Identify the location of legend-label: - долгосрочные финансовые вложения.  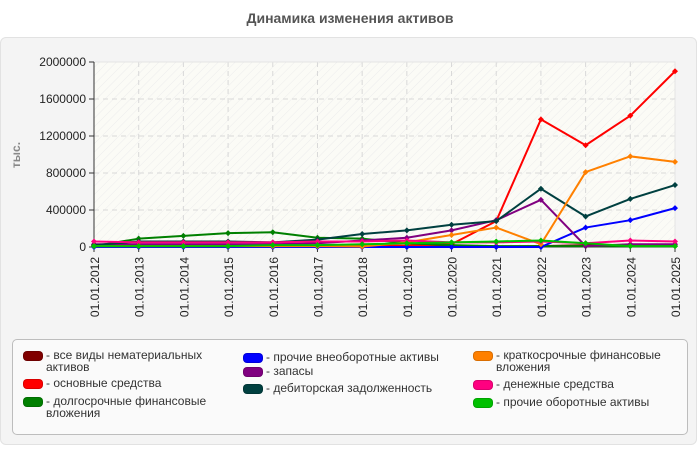
(126, 407).